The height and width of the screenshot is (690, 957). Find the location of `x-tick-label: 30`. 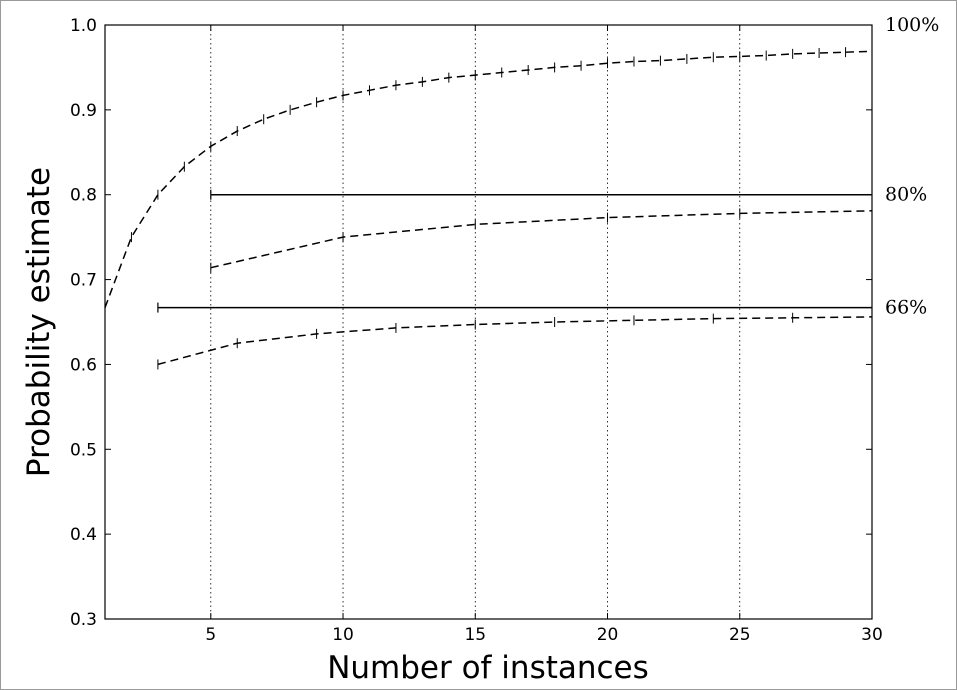

x-tick-label: 30 is located at coordinates (872, 635).